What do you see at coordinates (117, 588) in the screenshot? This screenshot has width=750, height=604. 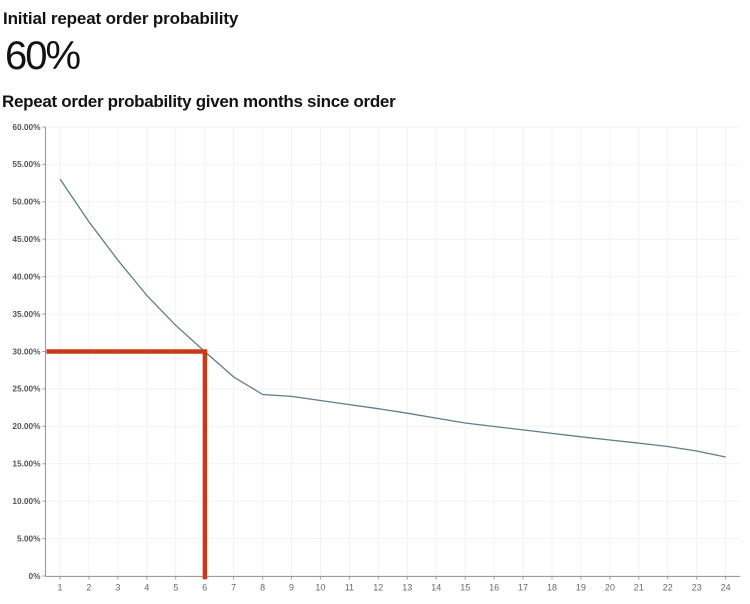 I see `svg-text: 3` at bounding box center [117, 588].